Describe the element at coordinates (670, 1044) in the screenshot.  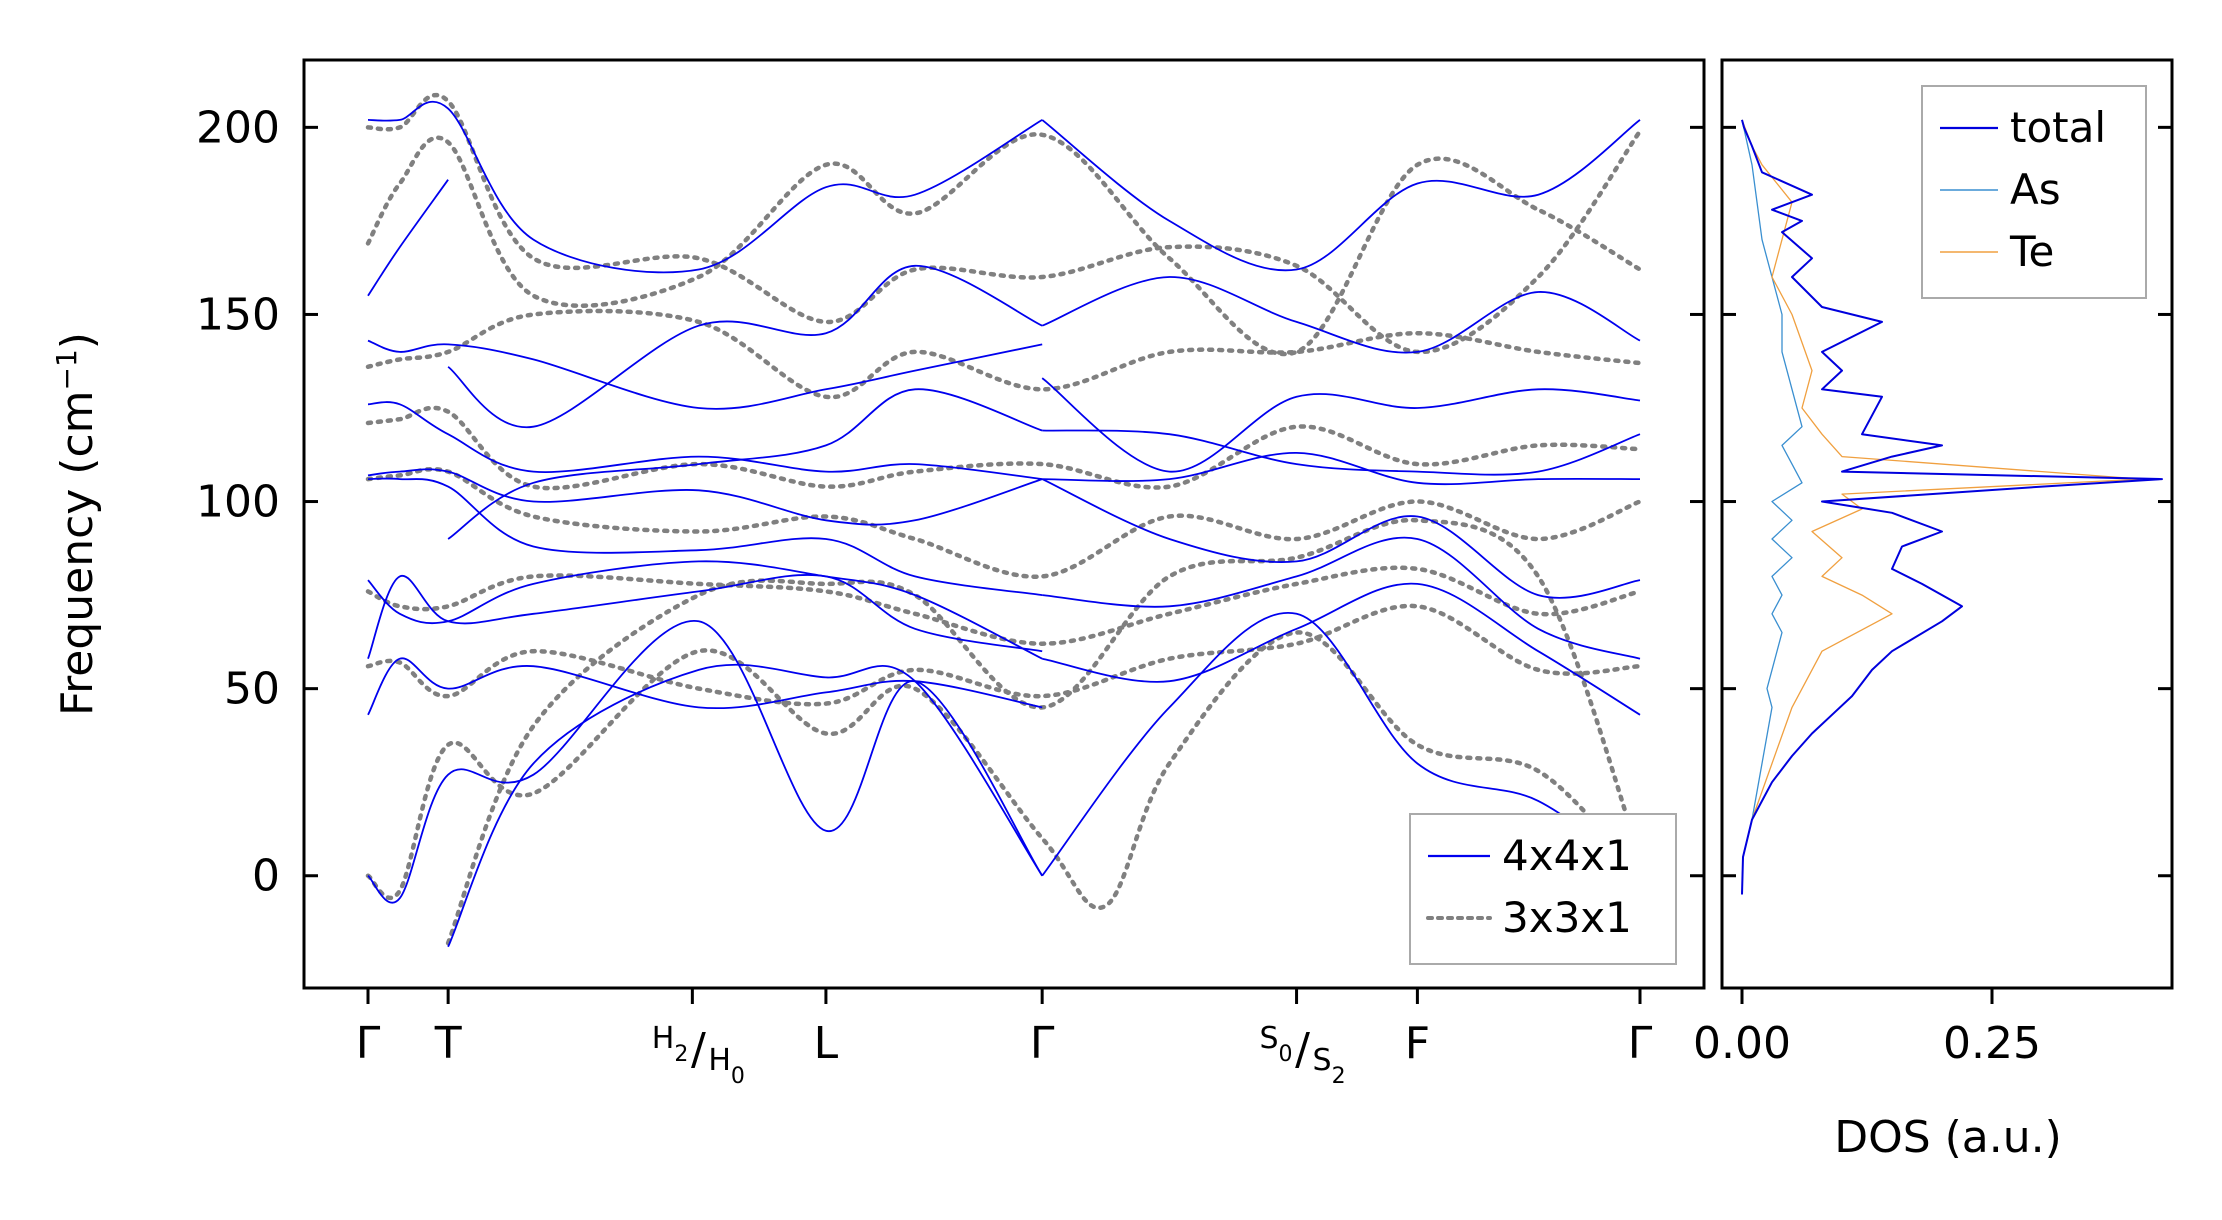
I see `x-tick-split-left-0: H2` at that location.